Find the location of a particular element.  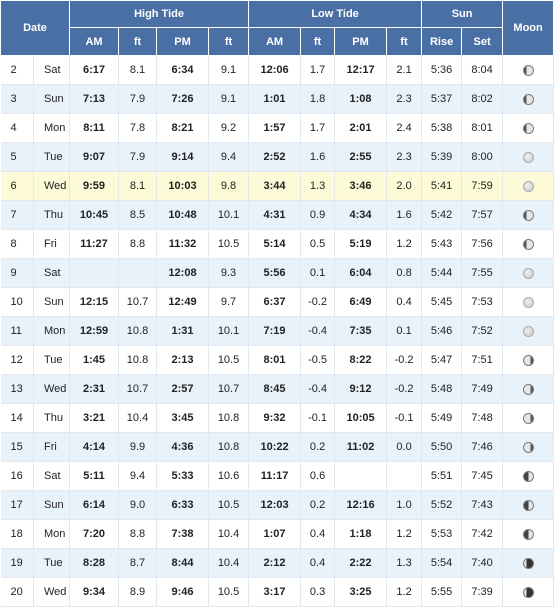

waxing-crescent-icon is located at coordinates (528, 563).